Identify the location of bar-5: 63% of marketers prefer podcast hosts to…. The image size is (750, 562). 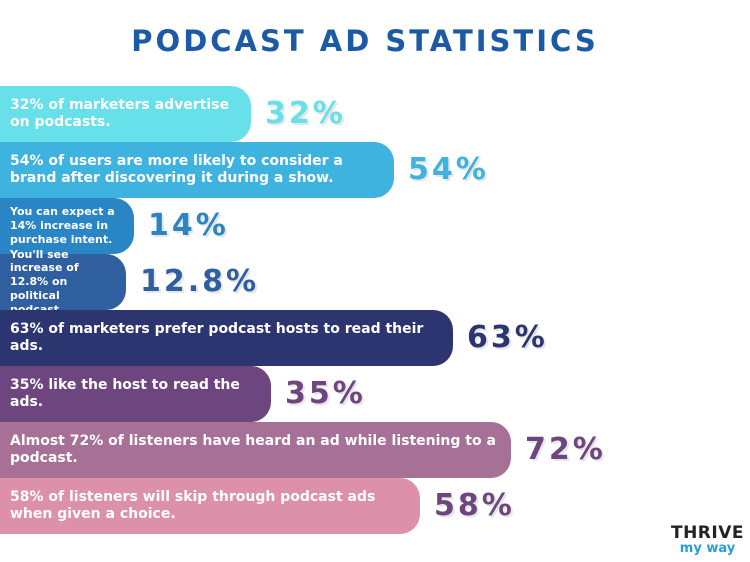
(226, 338).